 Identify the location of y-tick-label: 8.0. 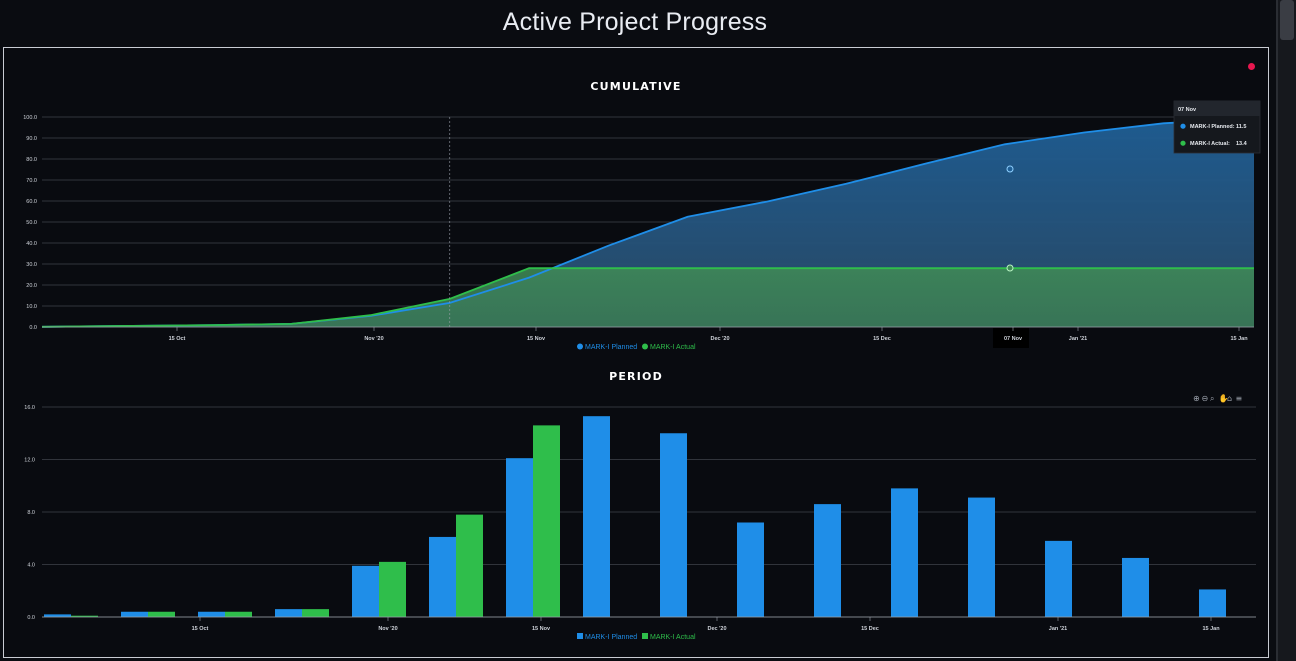
(31, 513).